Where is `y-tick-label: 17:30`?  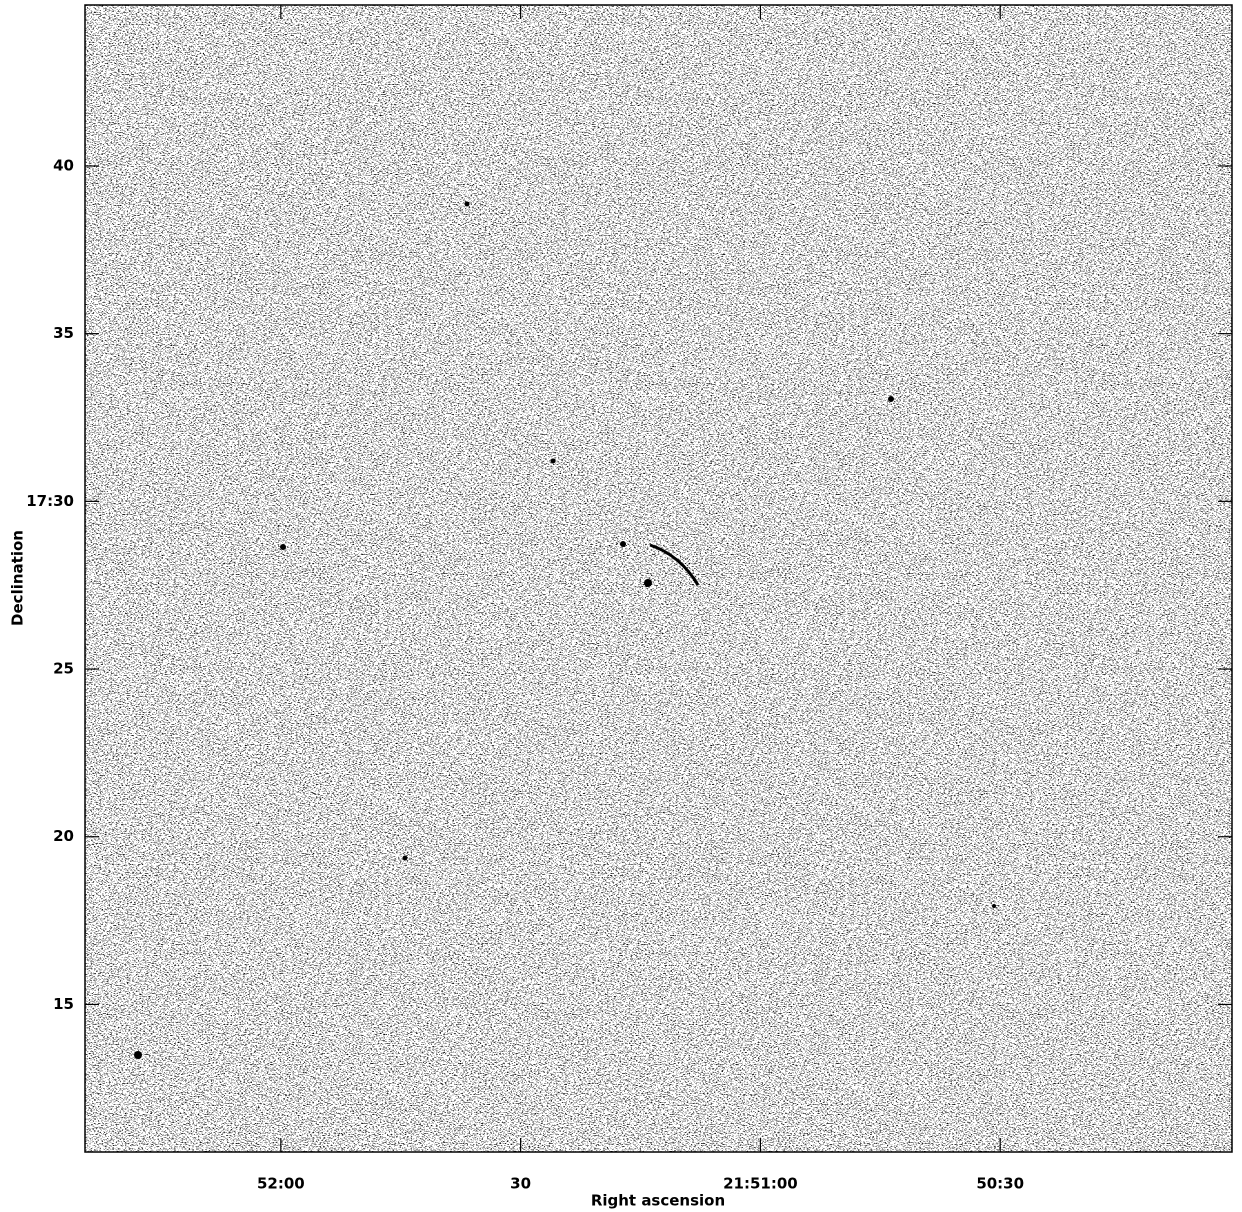 y-tick-label: 17:30 is located at coordinates (50, 501).